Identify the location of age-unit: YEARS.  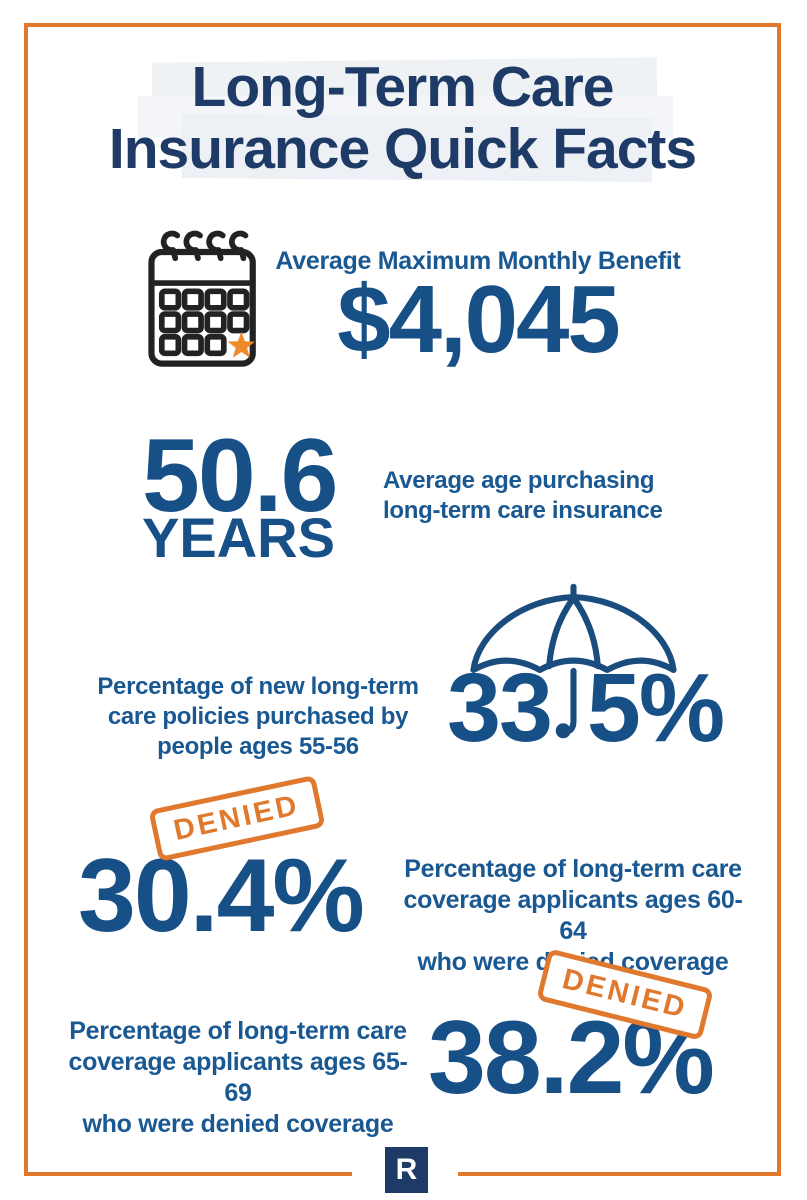
(238, 537).